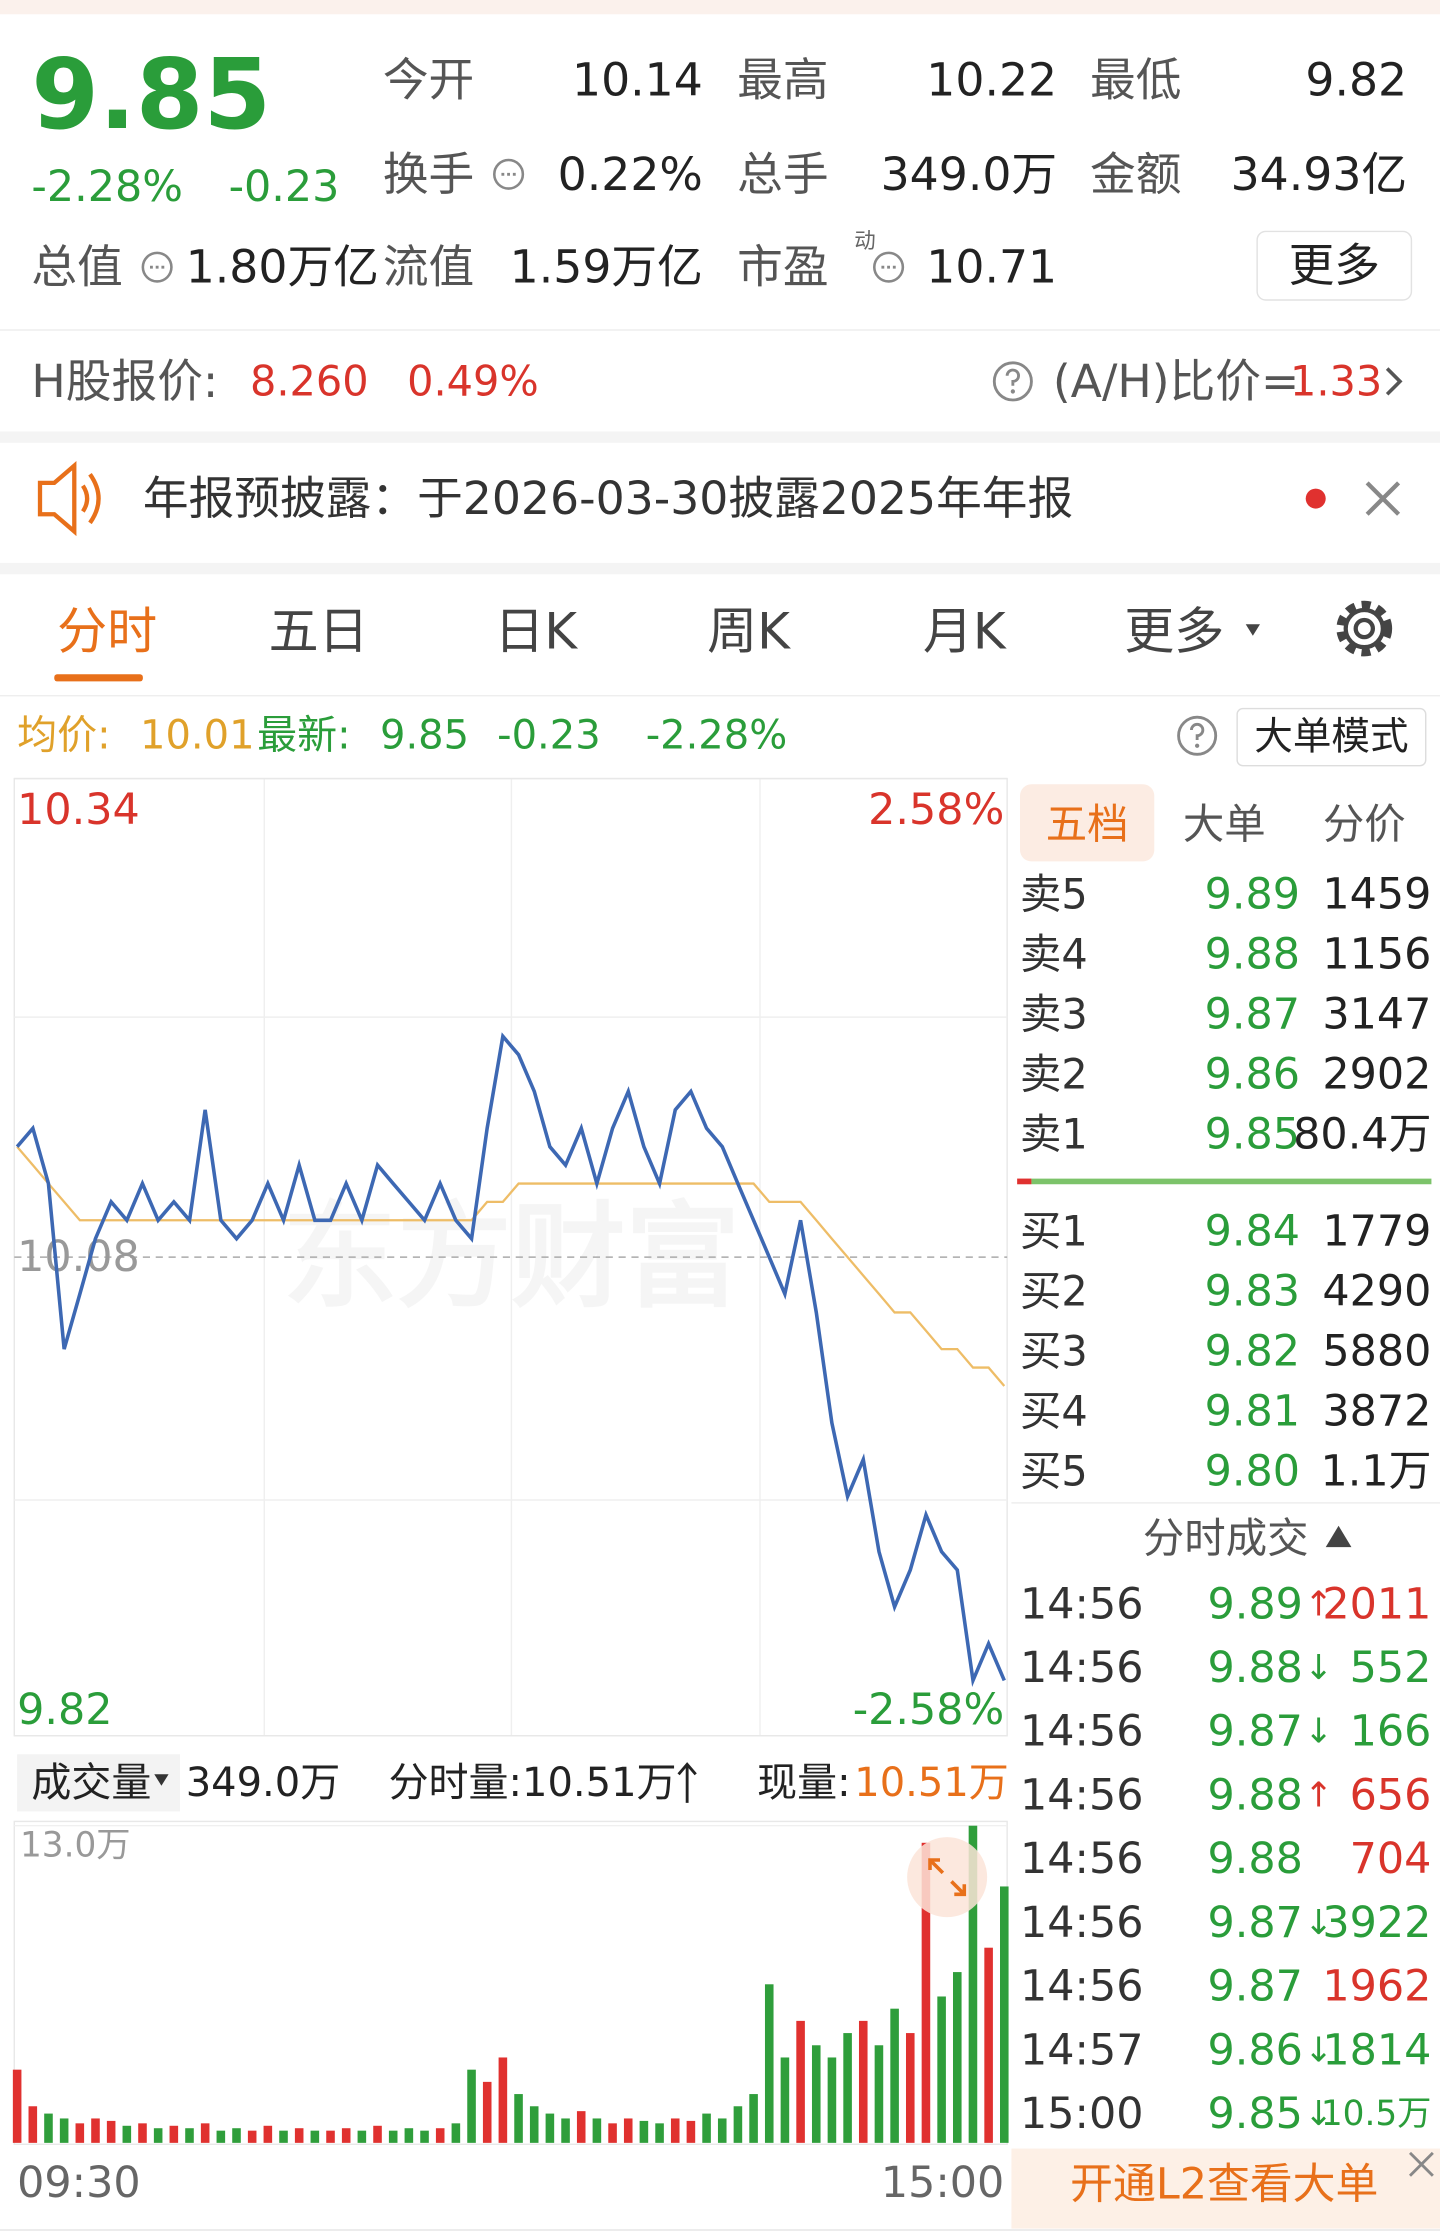  What do you see at coordinates (1383, 498) in the screenshot?
I see `close-icon` at bounding box center [1383, 498].